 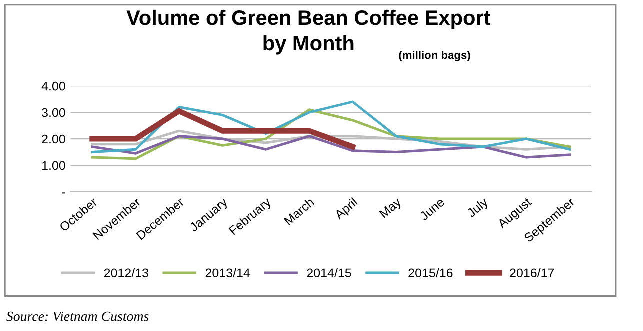 I want to click on legend-label: 2012/13, so click(x=126, y=273).